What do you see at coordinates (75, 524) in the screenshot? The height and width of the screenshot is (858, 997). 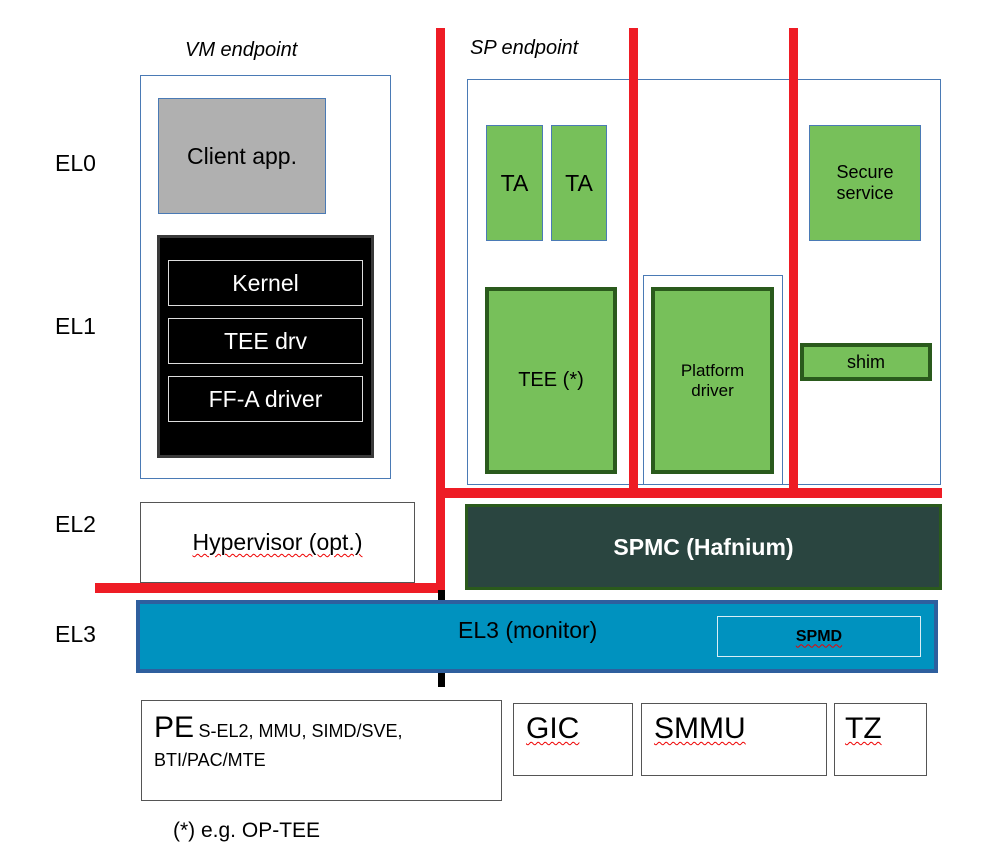 I see `el2-label: EL2` at bounding box center [75, 524].